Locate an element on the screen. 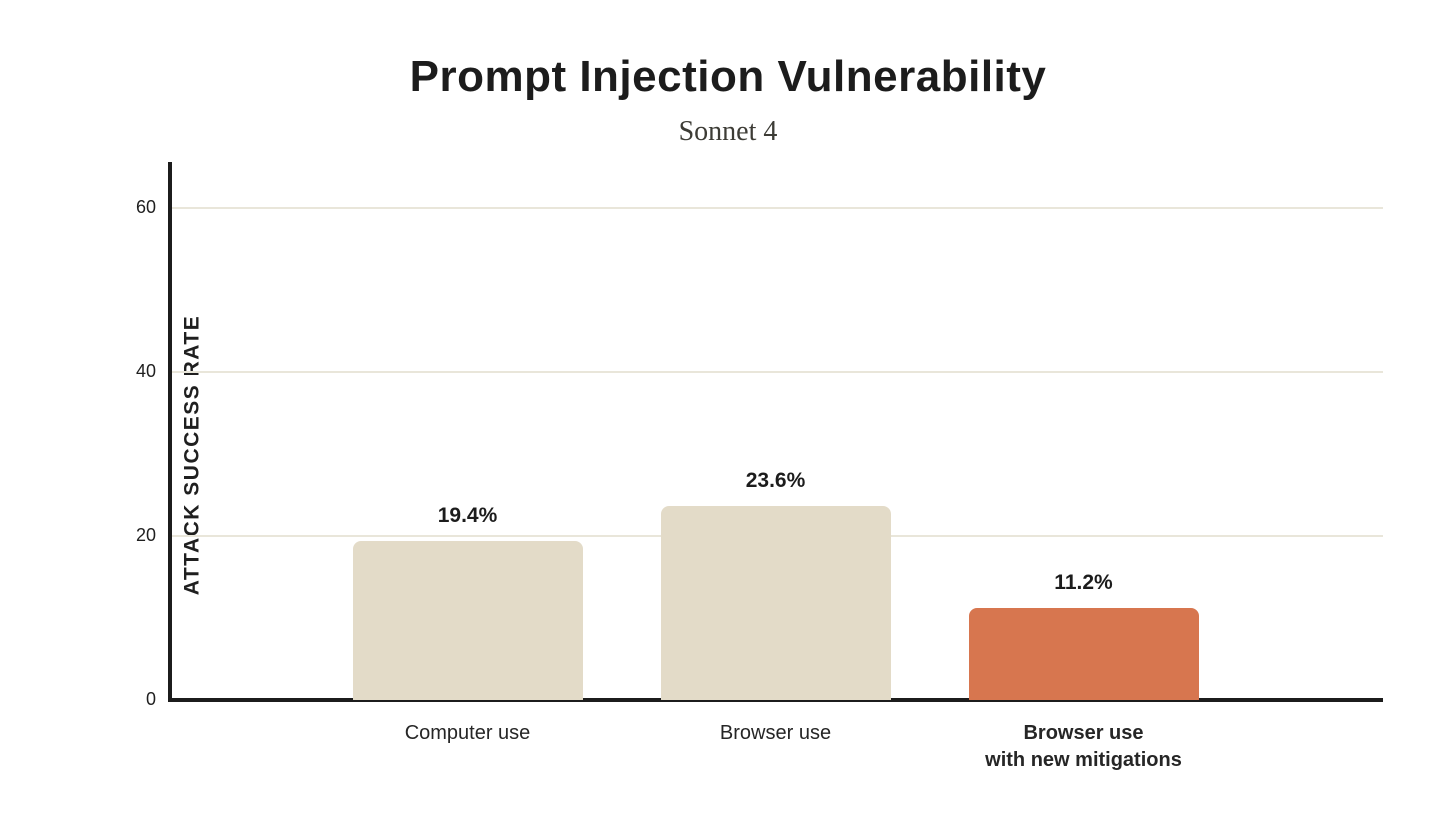 Image resolution: width=1456 pixels, height=819 pixels. bar-browser-use is located at coordinates (775, 603).